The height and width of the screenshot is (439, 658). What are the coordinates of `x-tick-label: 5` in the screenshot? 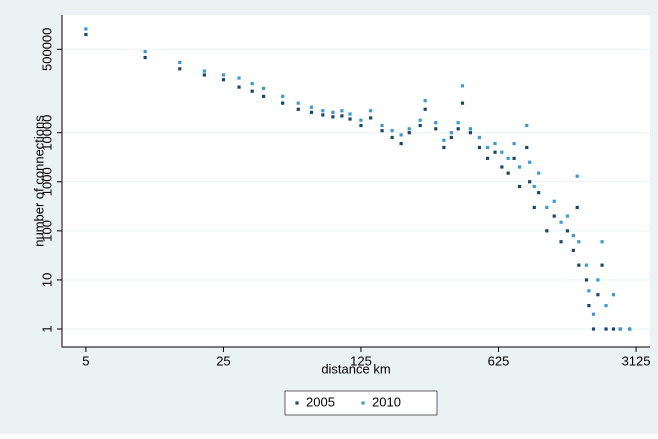 It's located at (85, 360).